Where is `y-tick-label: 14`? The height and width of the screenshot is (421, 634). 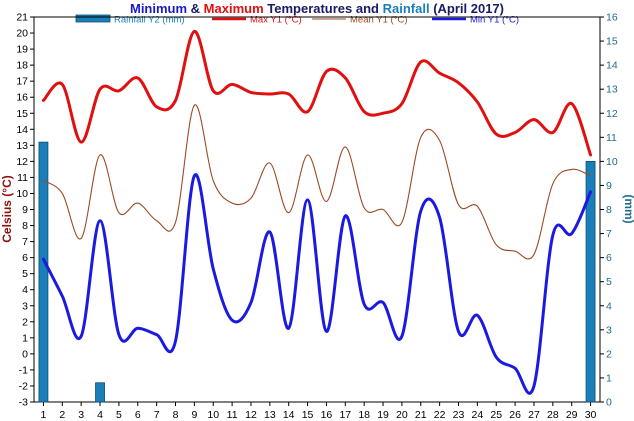
y-tick-label: 14 is located at coordinates (22, 130).